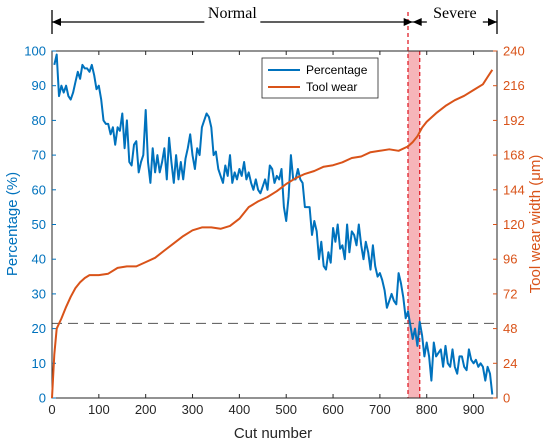  What do you see at coordinates (273, 433) in the screenshot?
I see `x-axis-label: Cut number` at bounding box center [273, 433].